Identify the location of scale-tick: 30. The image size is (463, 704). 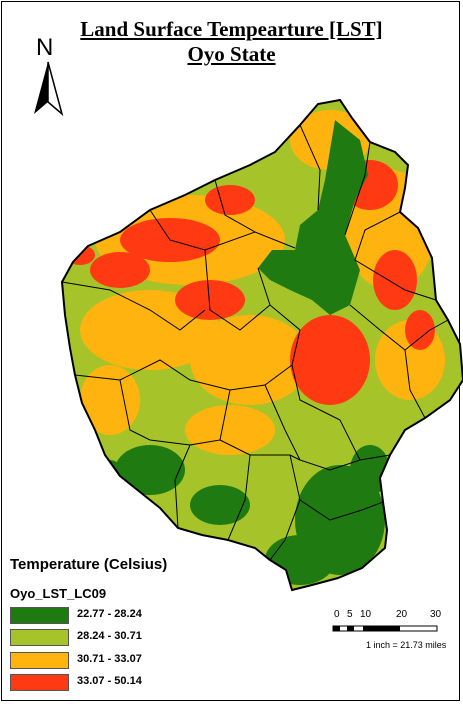
(436, 614).